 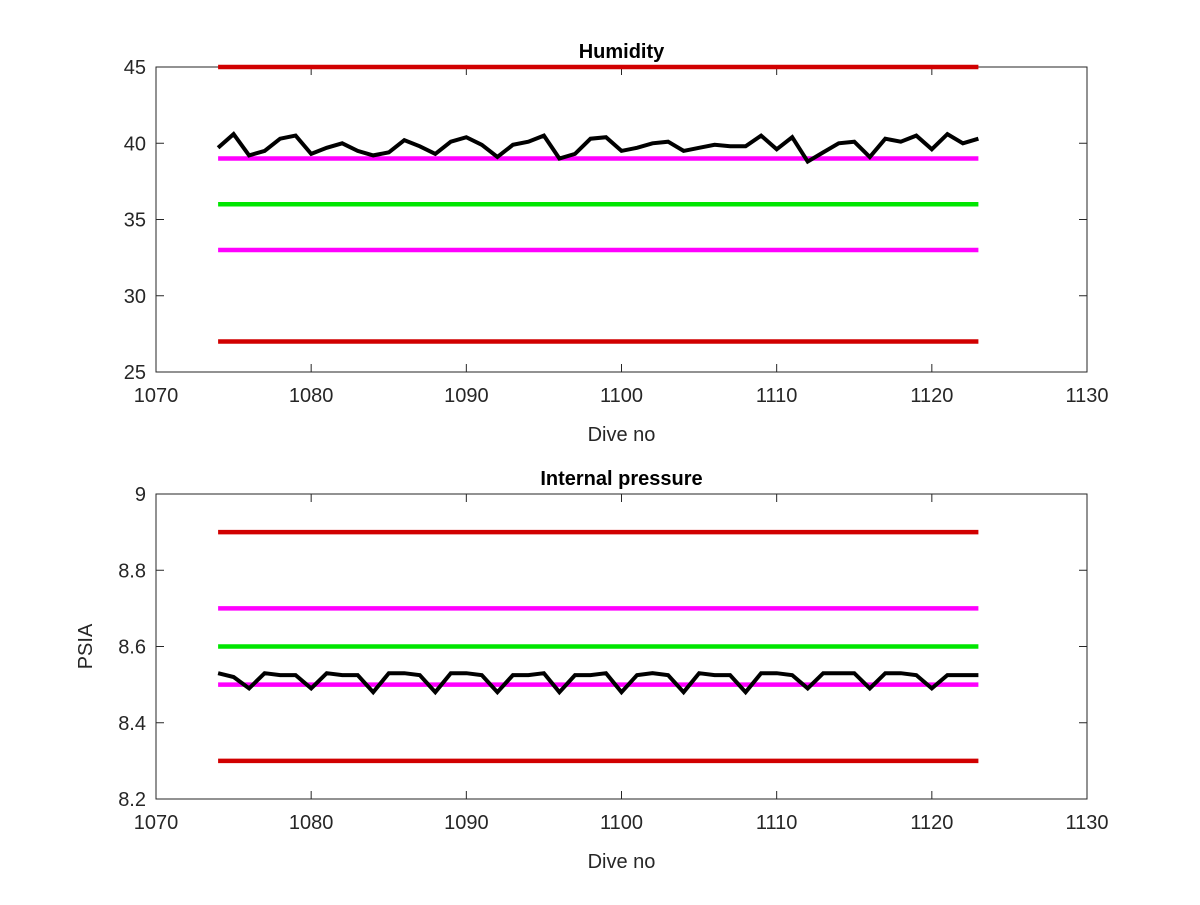 What do you see at coordinates (621, 479) in the screenshot?
I see `chart-title: Internal pressure` at bounding box center [621, 479].